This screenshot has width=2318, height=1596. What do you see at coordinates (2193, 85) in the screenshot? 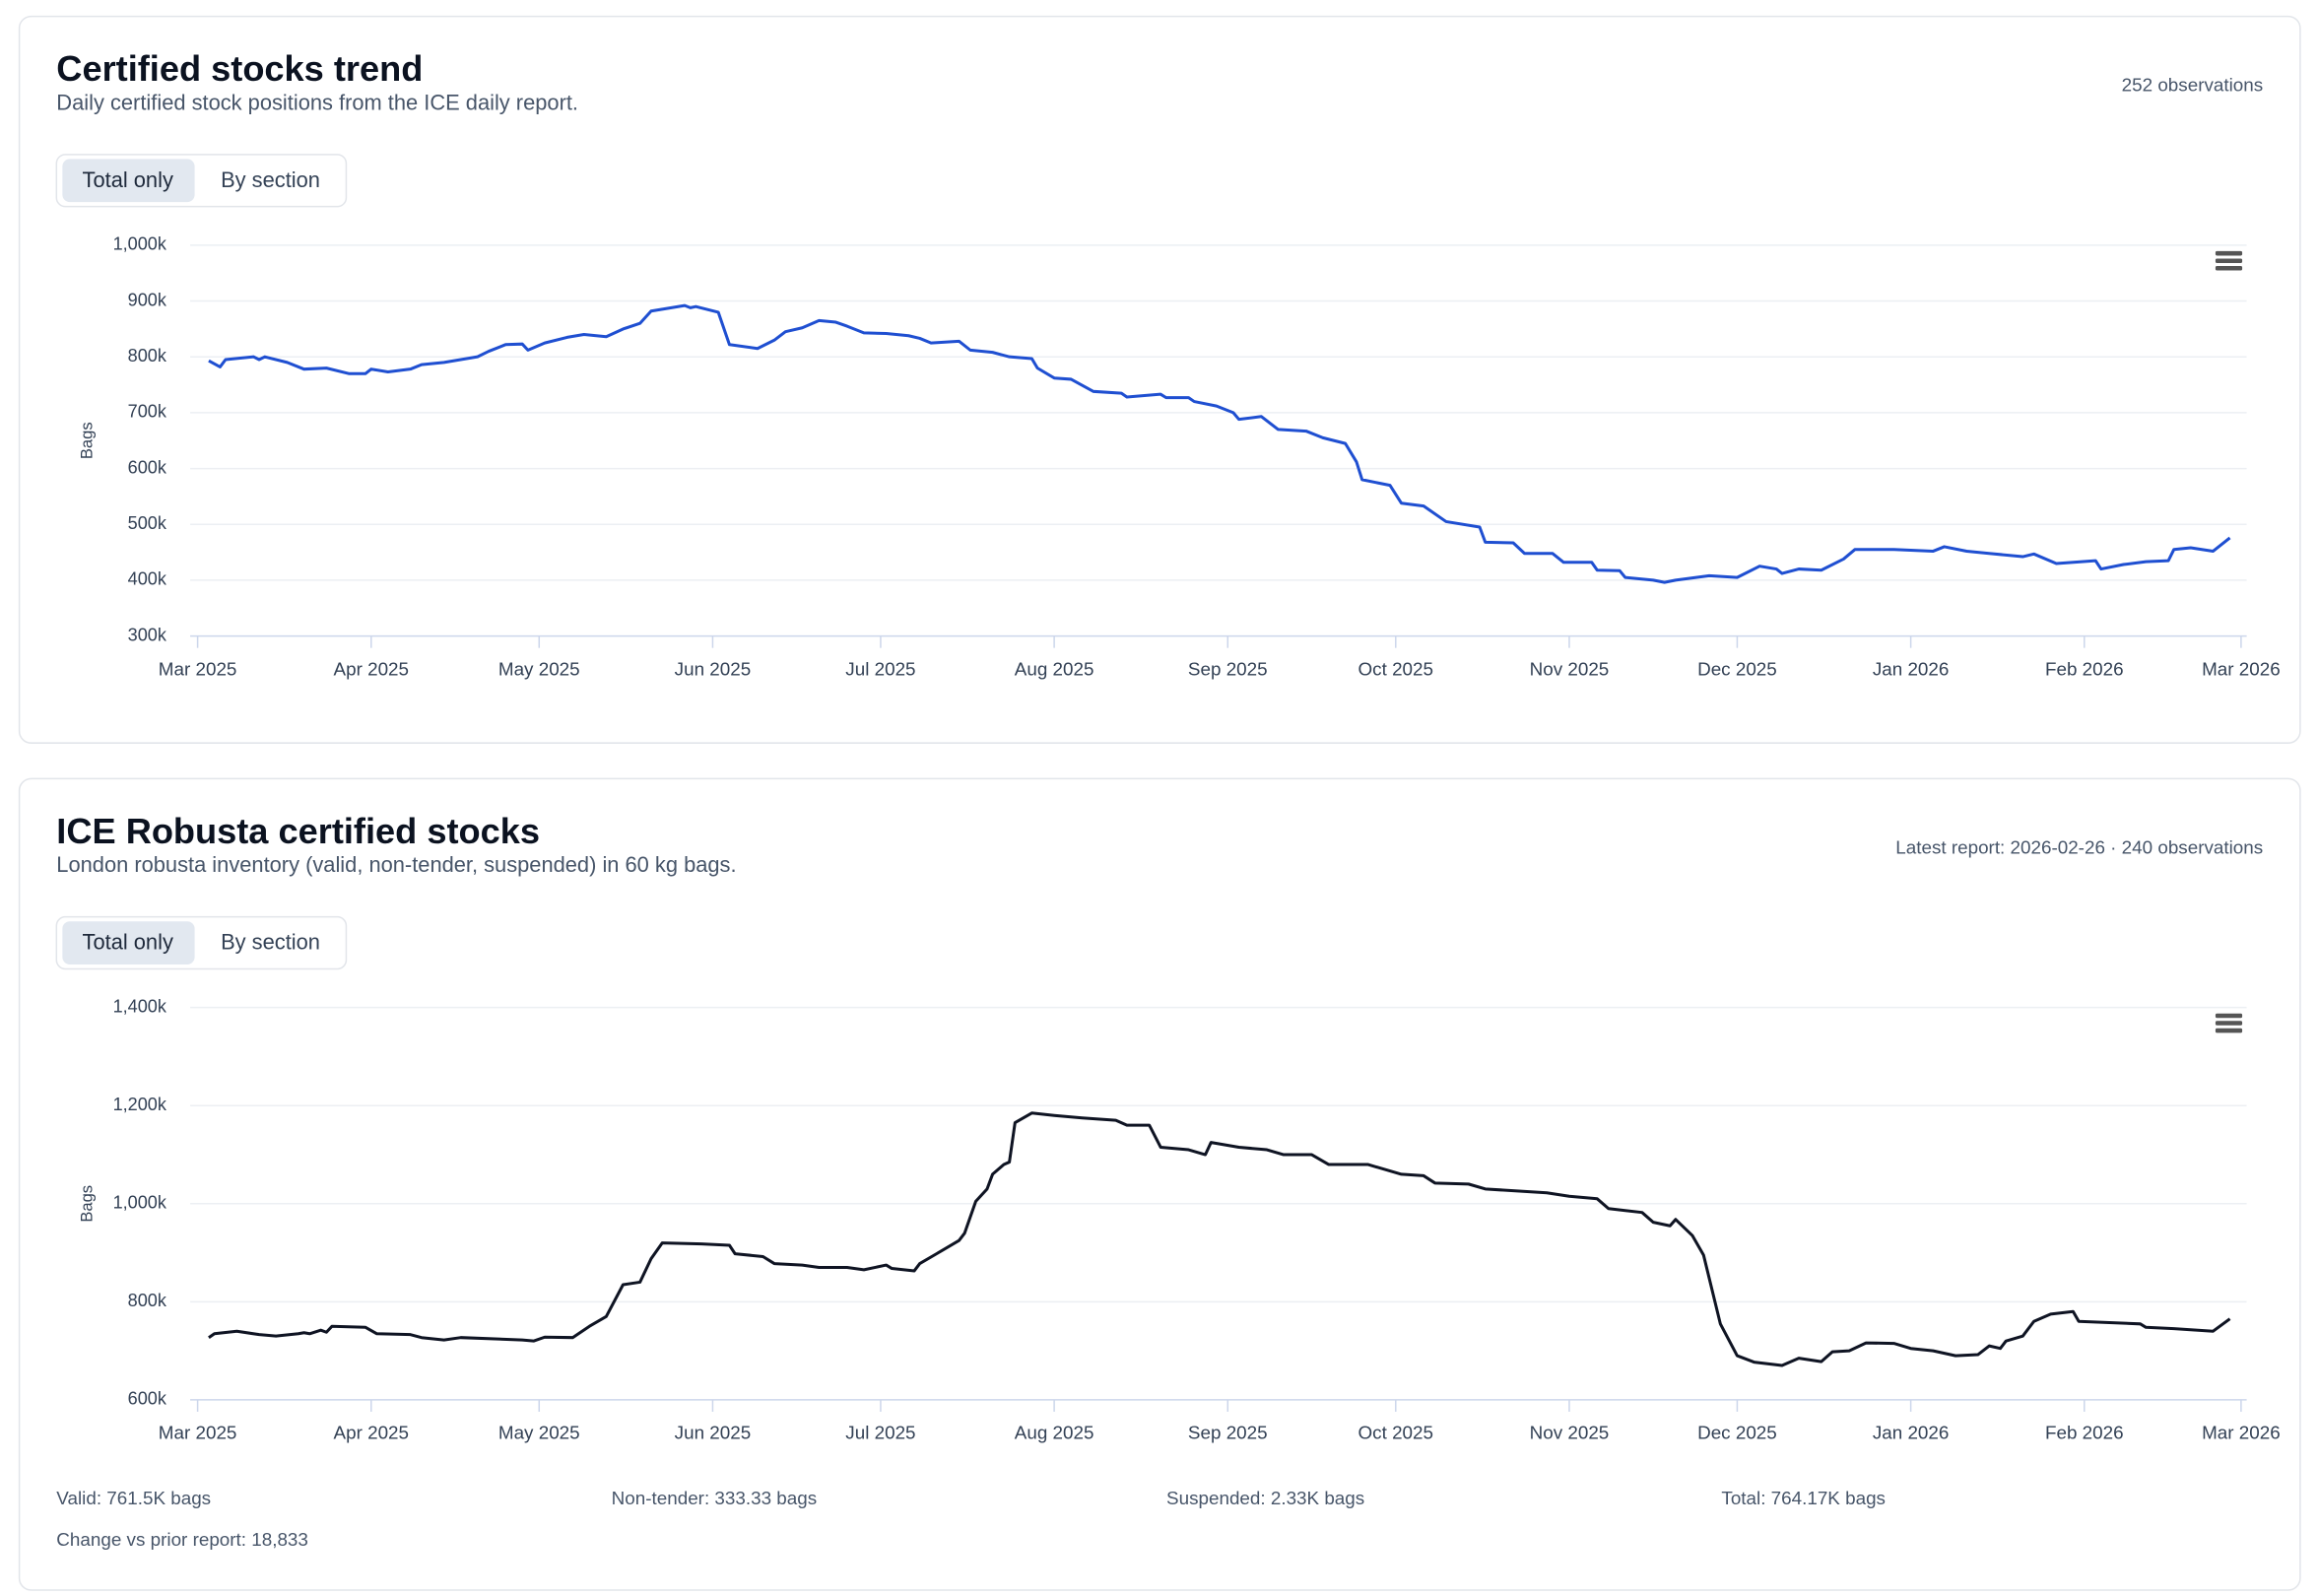
I see `card-meta: 252 observations` at bounding box center [2193, 85].